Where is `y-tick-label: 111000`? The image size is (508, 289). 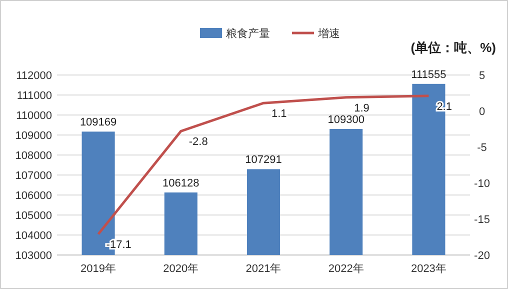
y-tick-label: 111000 is located at coordinates (34, 96).